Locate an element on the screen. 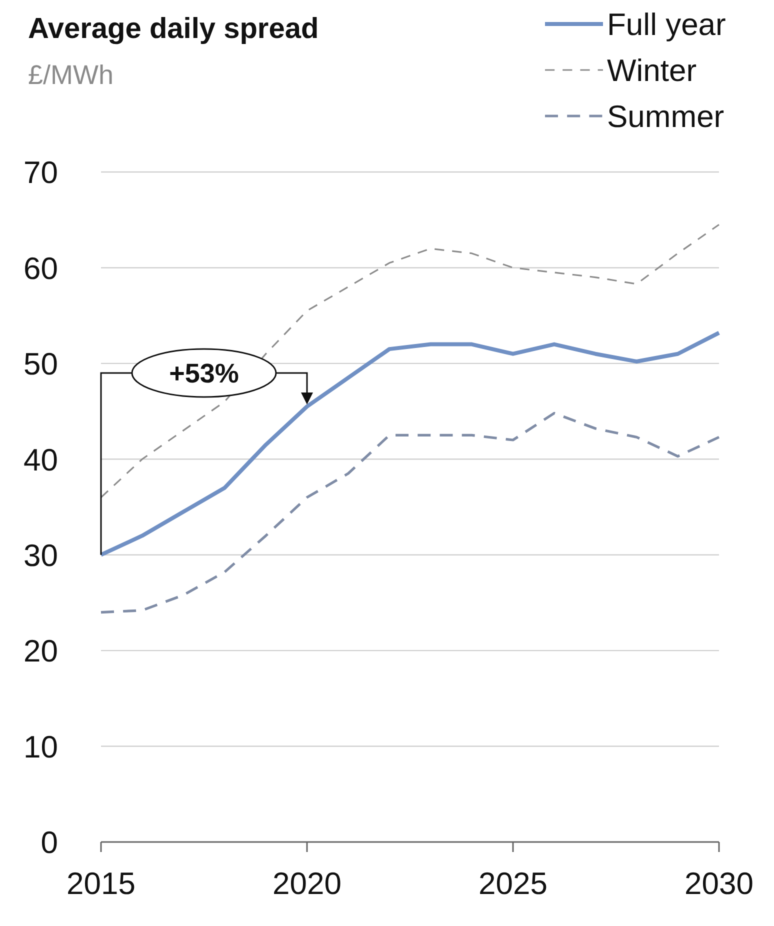 This screenshot has width=774, height=926. x-tick-label: 2020 is located at coordinates (307, 883).